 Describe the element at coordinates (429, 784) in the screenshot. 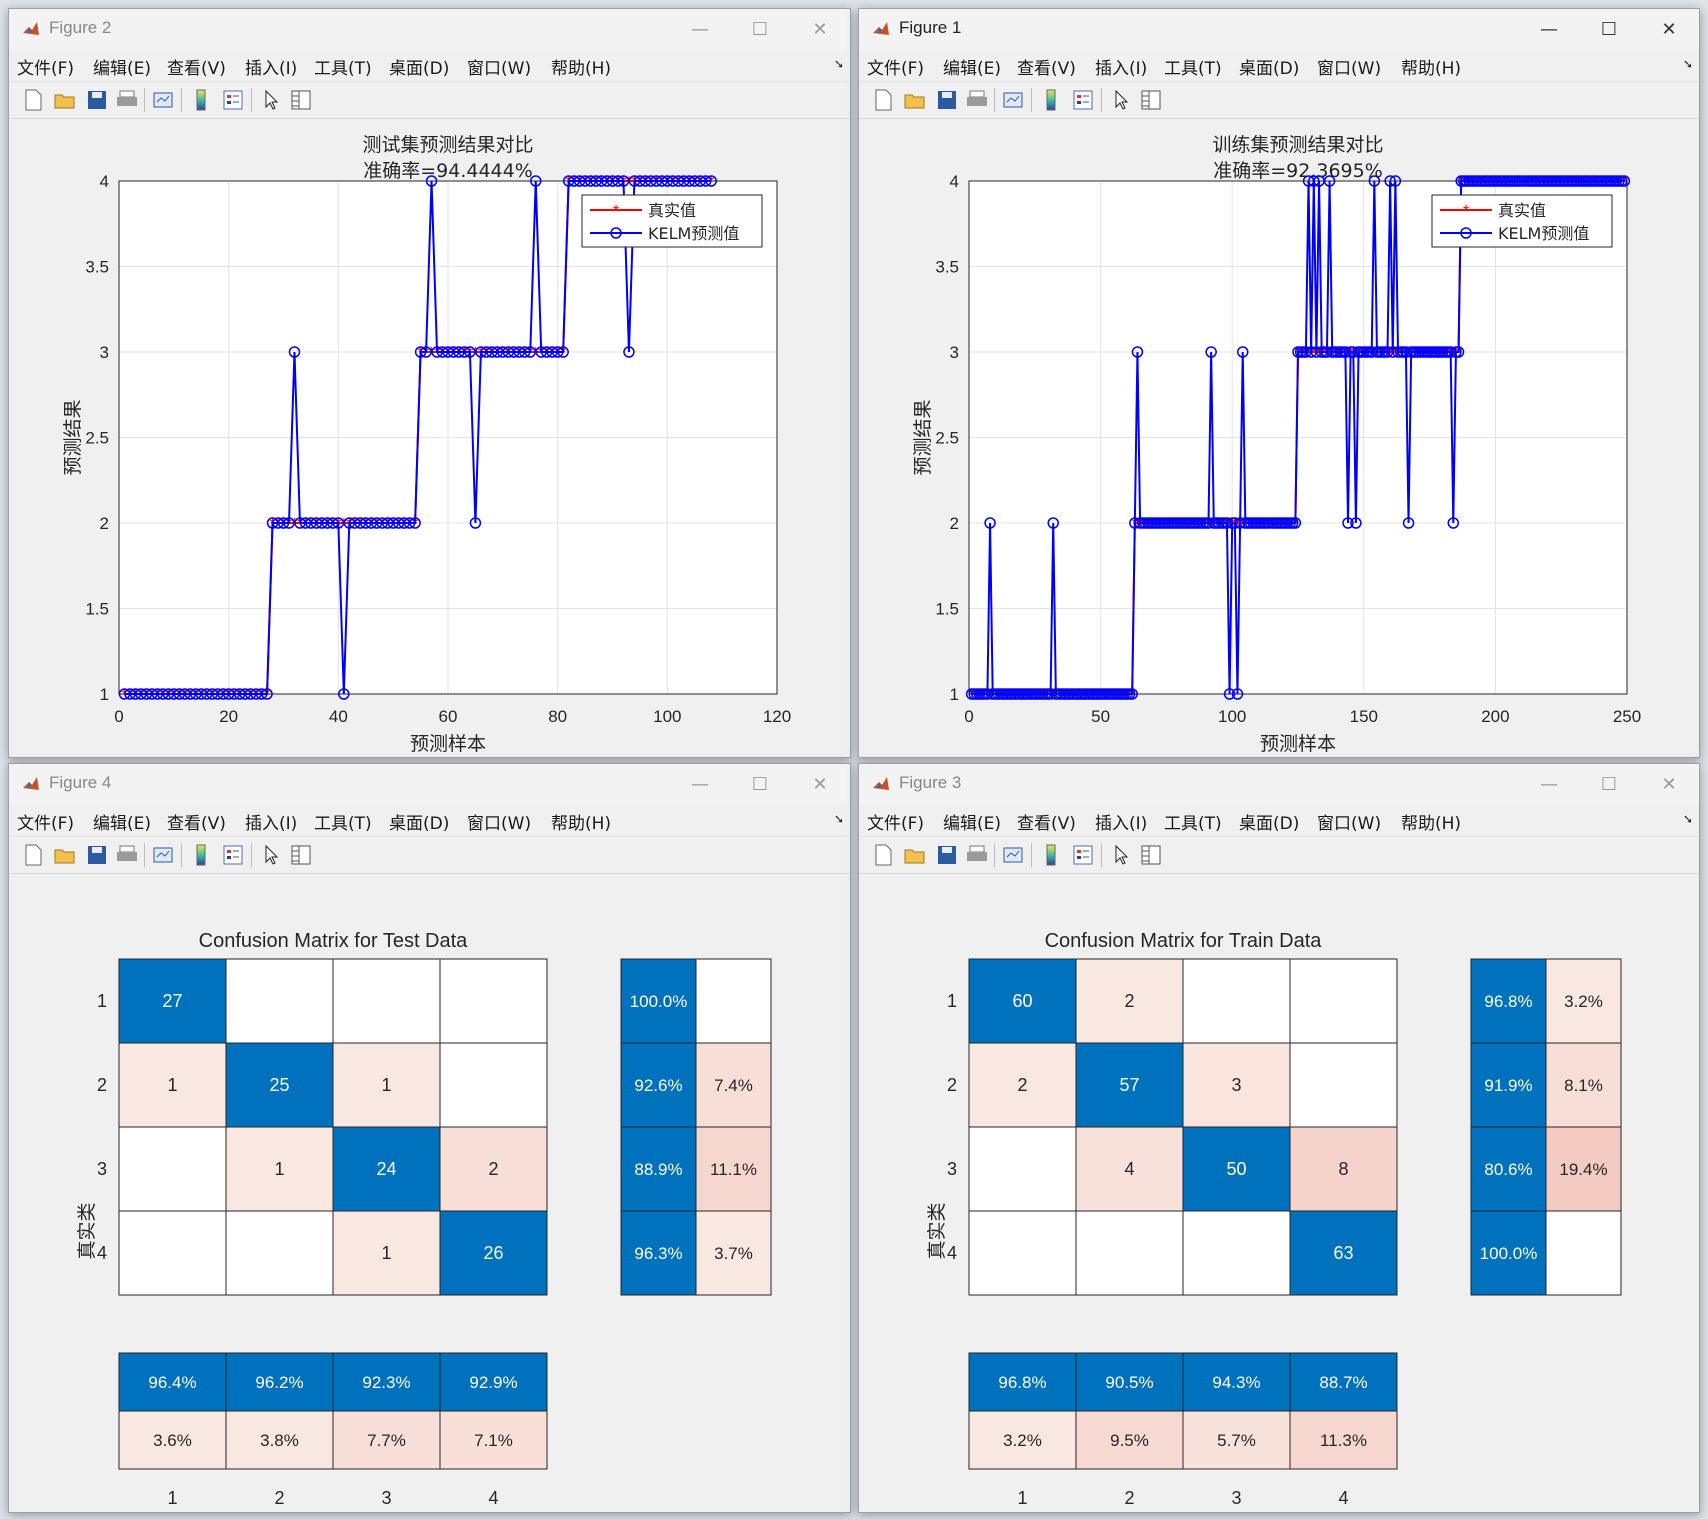

I see `title-bar: Figure 4 — ☐ ✕` at that location.